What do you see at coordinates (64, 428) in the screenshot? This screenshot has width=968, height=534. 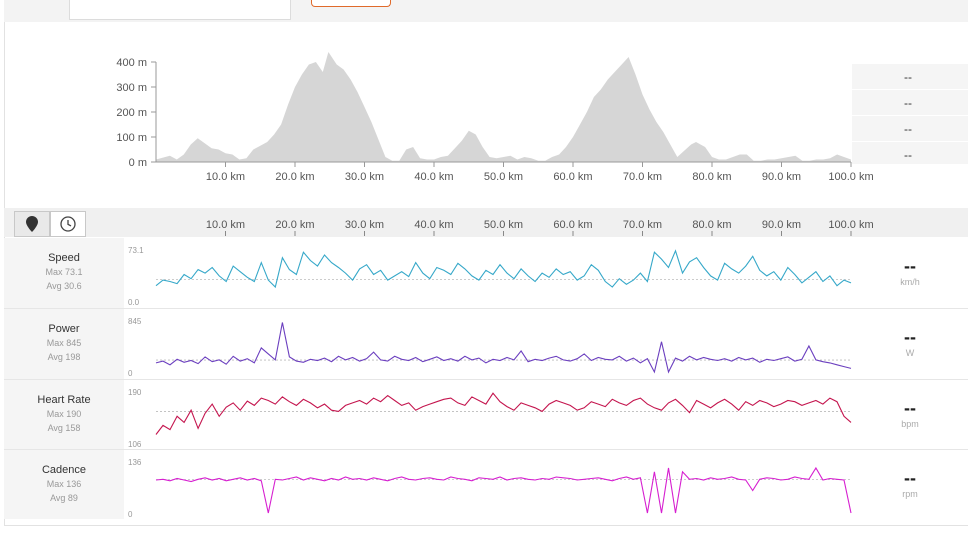 I see `heart-rate-avg: Avg 158` at bounding box center [64, 428].